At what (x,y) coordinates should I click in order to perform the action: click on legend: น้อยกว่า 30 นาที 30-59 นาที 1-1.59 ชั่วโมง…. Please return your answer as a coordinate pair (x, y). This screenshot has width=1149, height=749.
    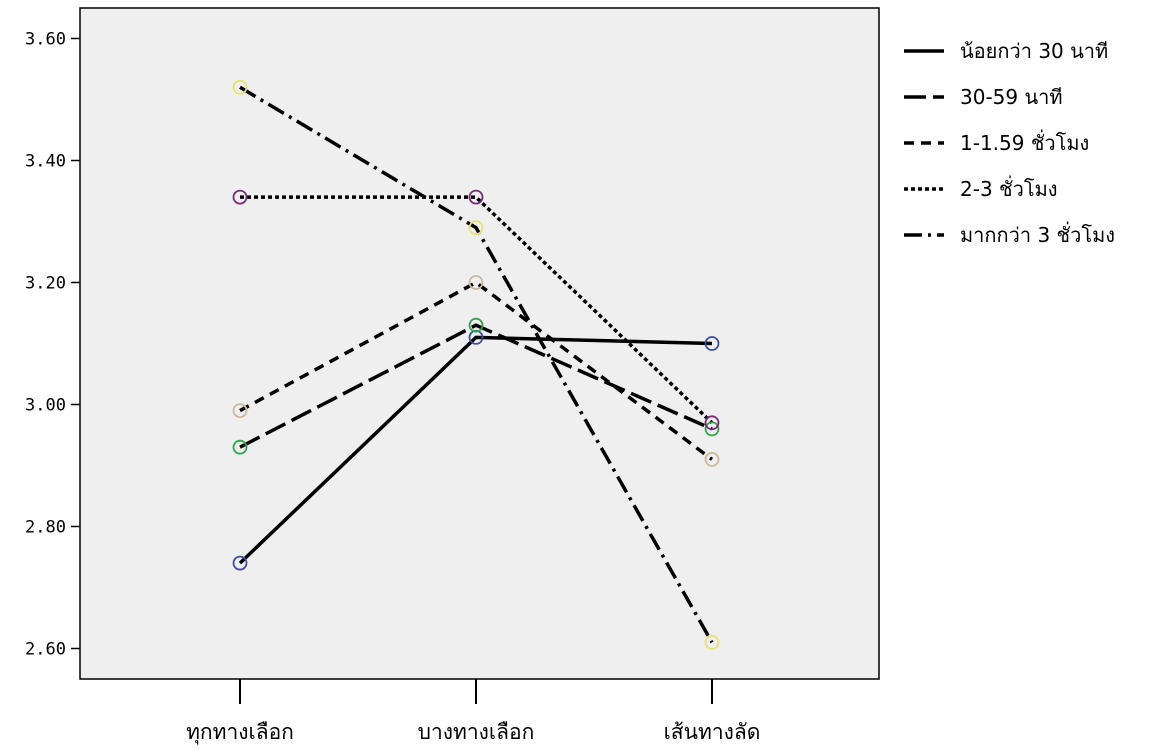
    Looking at the image, I should click on (1009, 143).